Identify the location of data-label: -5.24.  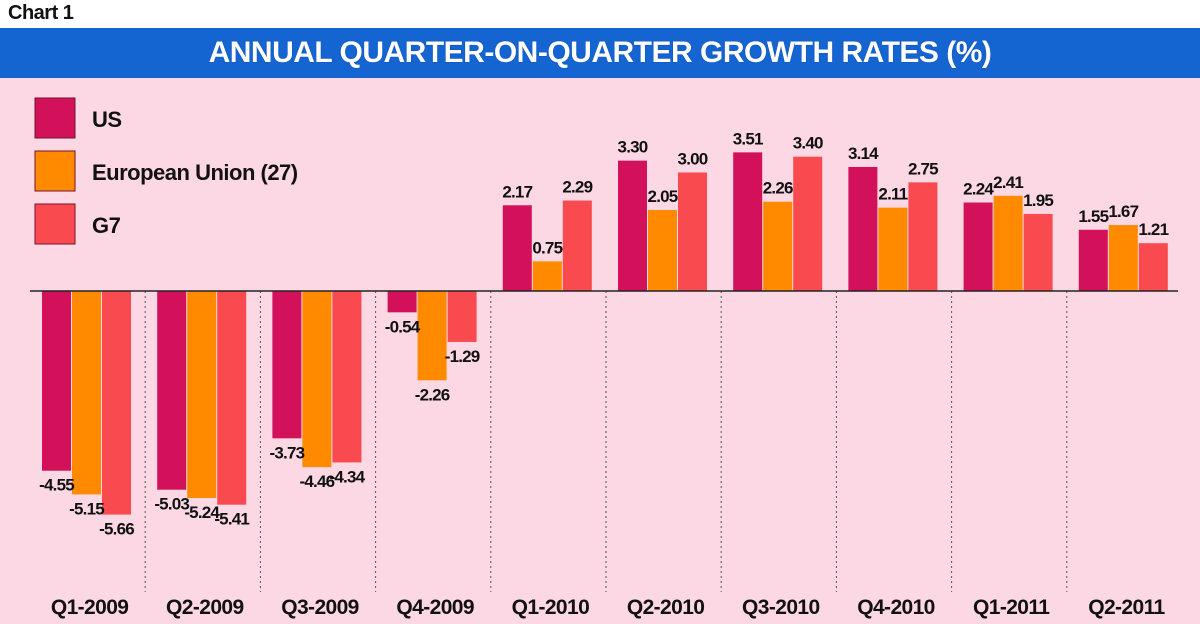
(202, 512).